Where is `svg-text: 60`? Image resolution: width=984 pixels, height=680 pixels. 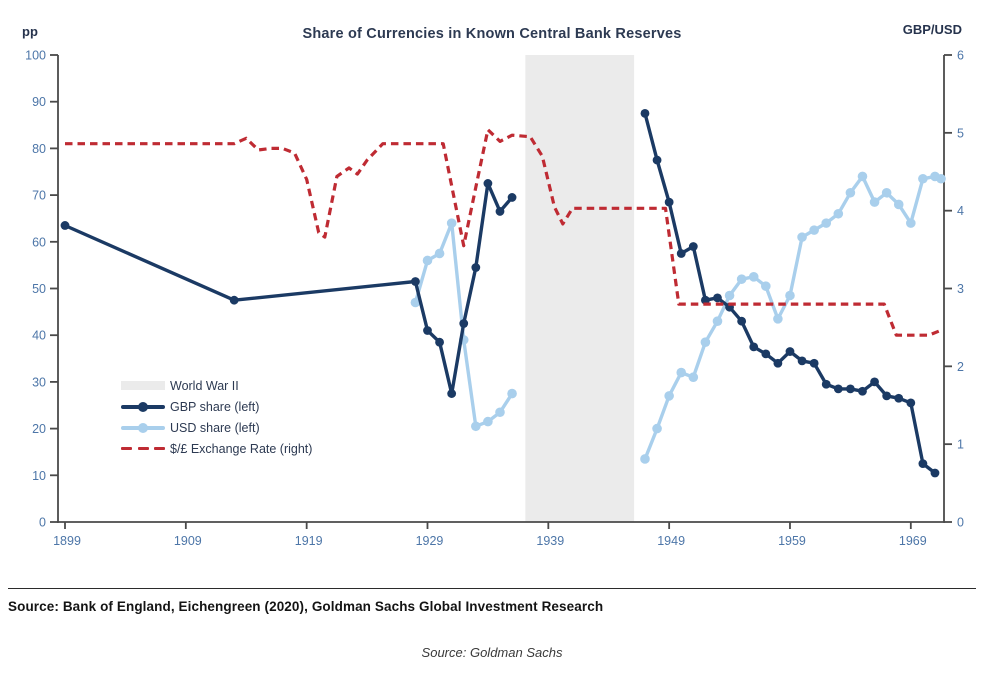
svg-text: 60 is located at coordinates (39, 242).